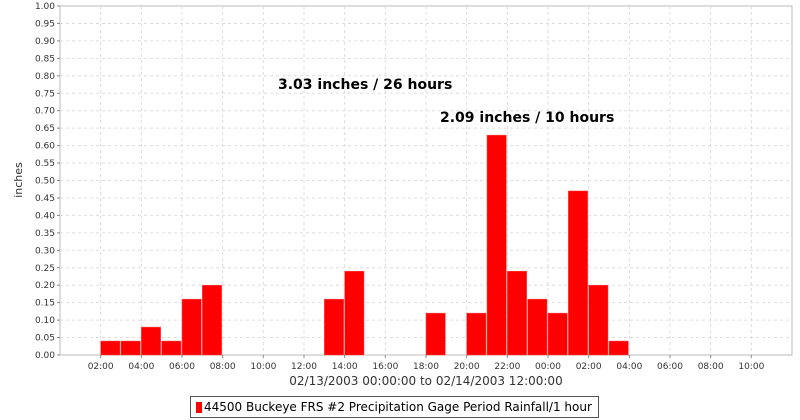  What do you see at coordinates (45, 59) in the screenshot?
I see `y-tick-label: 0.85` at bounding box center [45, 59].